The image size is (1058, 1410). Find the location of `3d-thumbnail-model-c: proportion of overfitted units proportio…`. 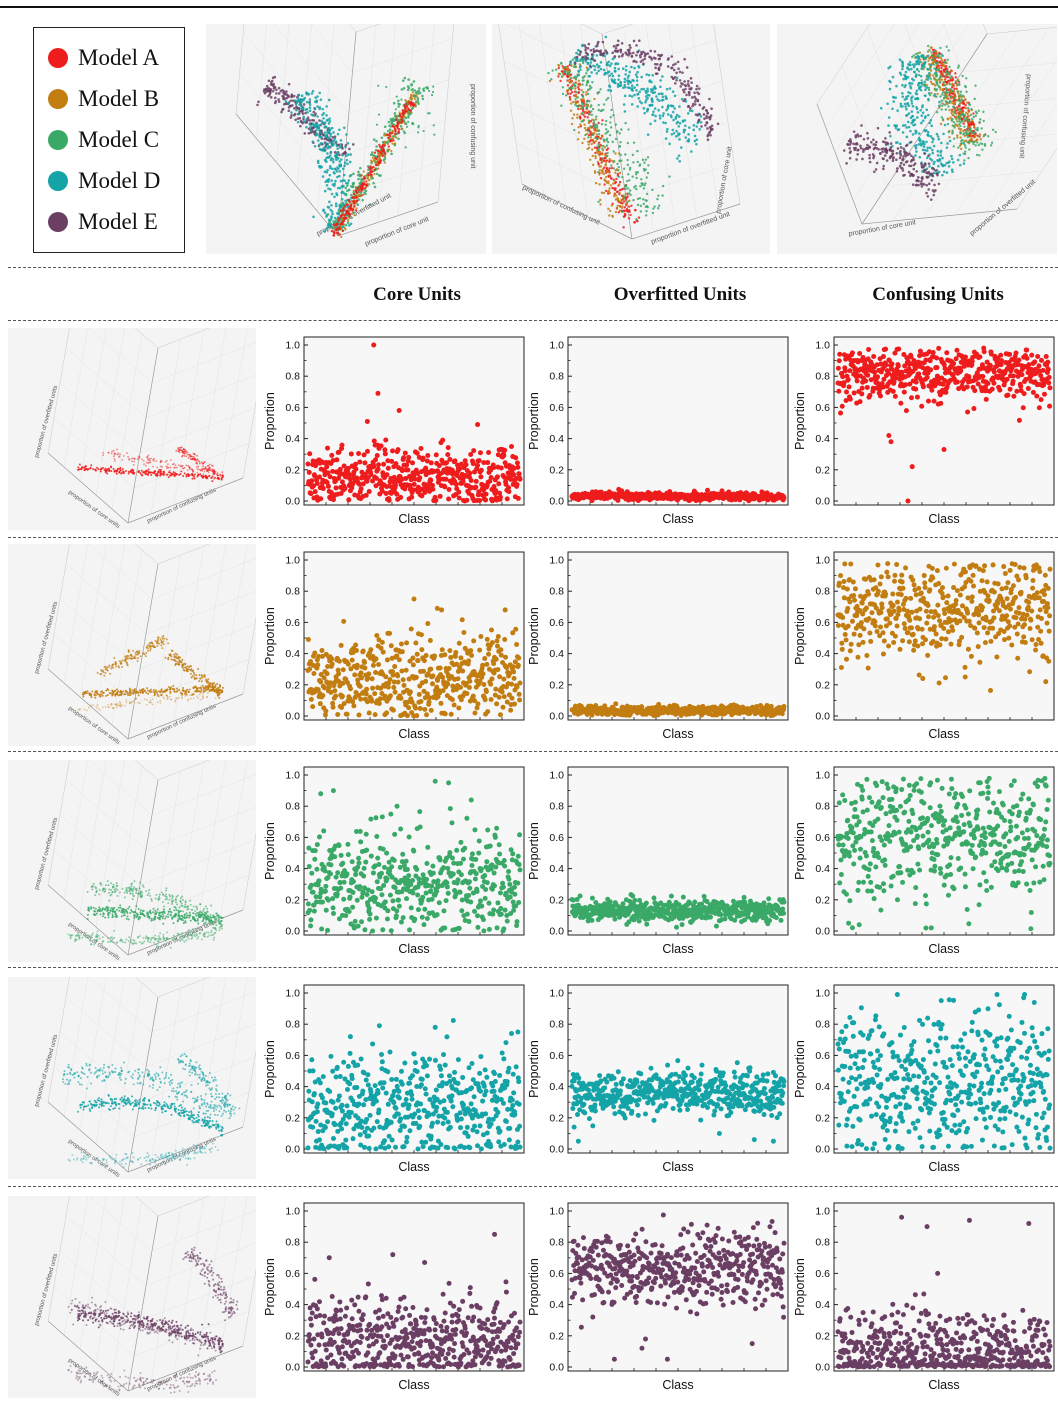

3d-thumbnail-model-c: proportion of overfitted units proportio… is located at coordinates (132, 861).